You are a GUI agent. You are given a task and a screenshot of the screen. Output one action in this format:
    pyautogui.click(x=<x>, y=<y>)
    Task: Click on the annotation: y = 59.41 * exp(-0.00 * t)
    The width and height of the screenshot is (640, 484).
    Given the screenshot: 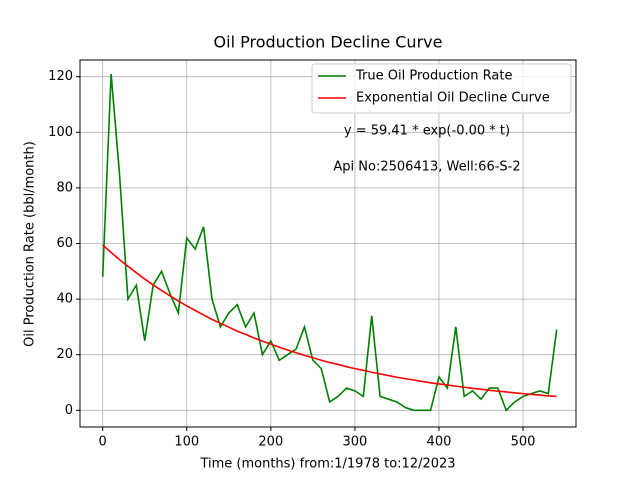 What is the action you would take?
    pyautogui.click(x=427, y=131)
    